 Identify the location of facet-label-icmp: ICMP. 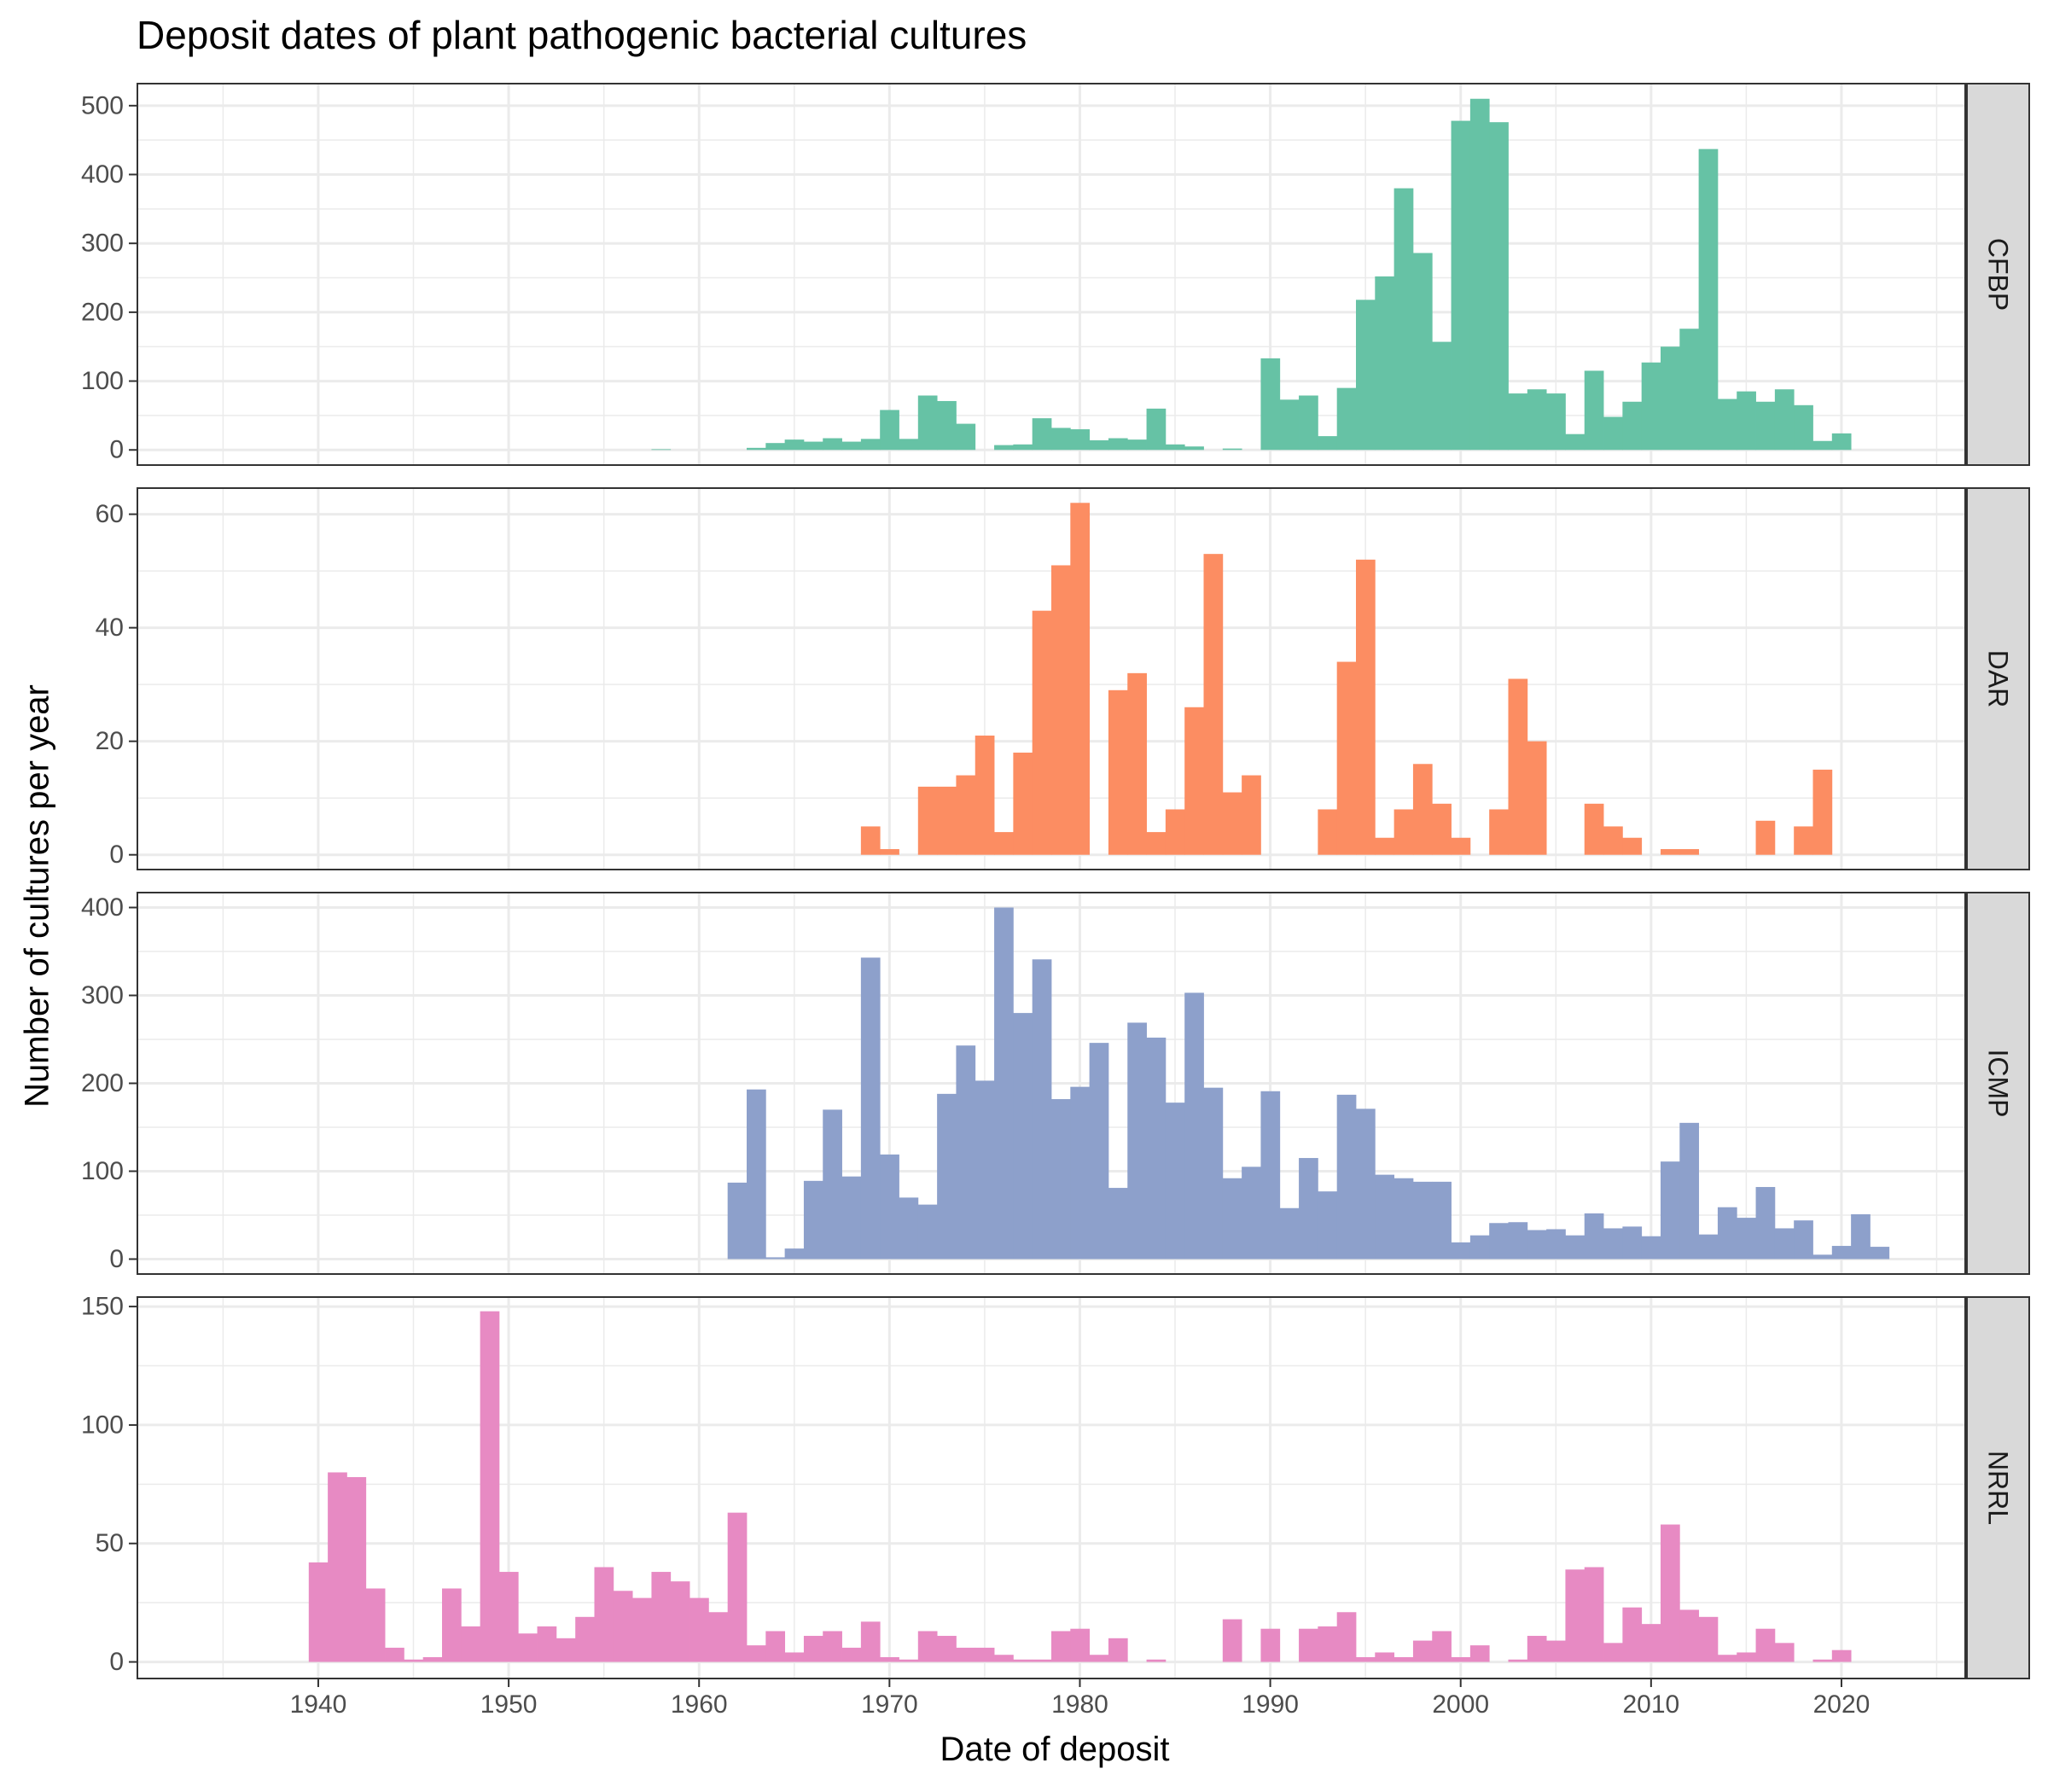
(1999, 1084).